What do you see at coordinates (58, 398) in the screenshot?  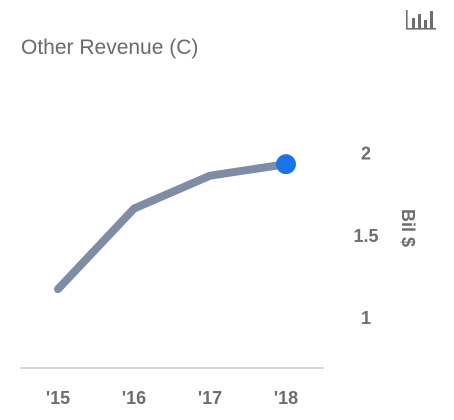 I see `x-tick-label: '15` at bounding box center [58, 398].